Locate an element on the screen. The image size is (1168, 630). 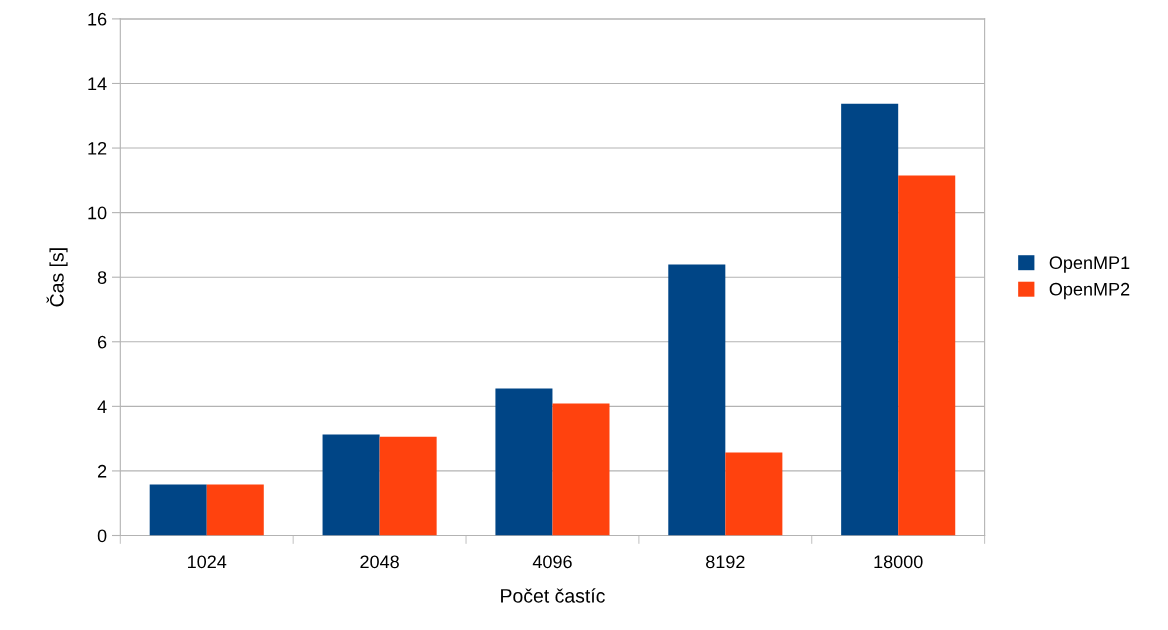
y-tick-label: 6 is located at coordinates (102, 342).